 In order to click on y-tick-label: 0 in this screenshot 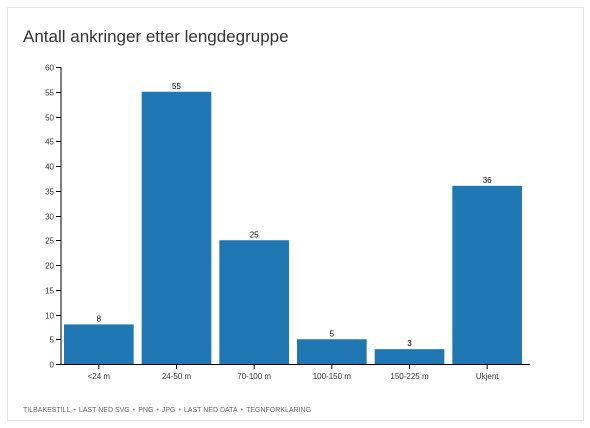, I will do `click(52, 365)`.